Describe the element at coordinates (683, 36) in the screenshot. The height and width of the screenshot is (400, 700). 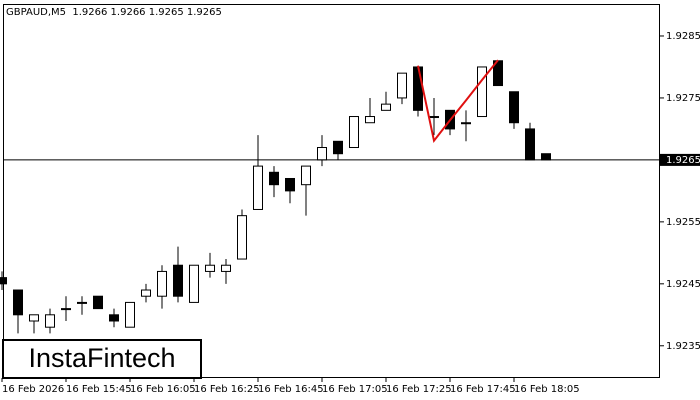
I see `y-tick-label: 1.9285` at that location.